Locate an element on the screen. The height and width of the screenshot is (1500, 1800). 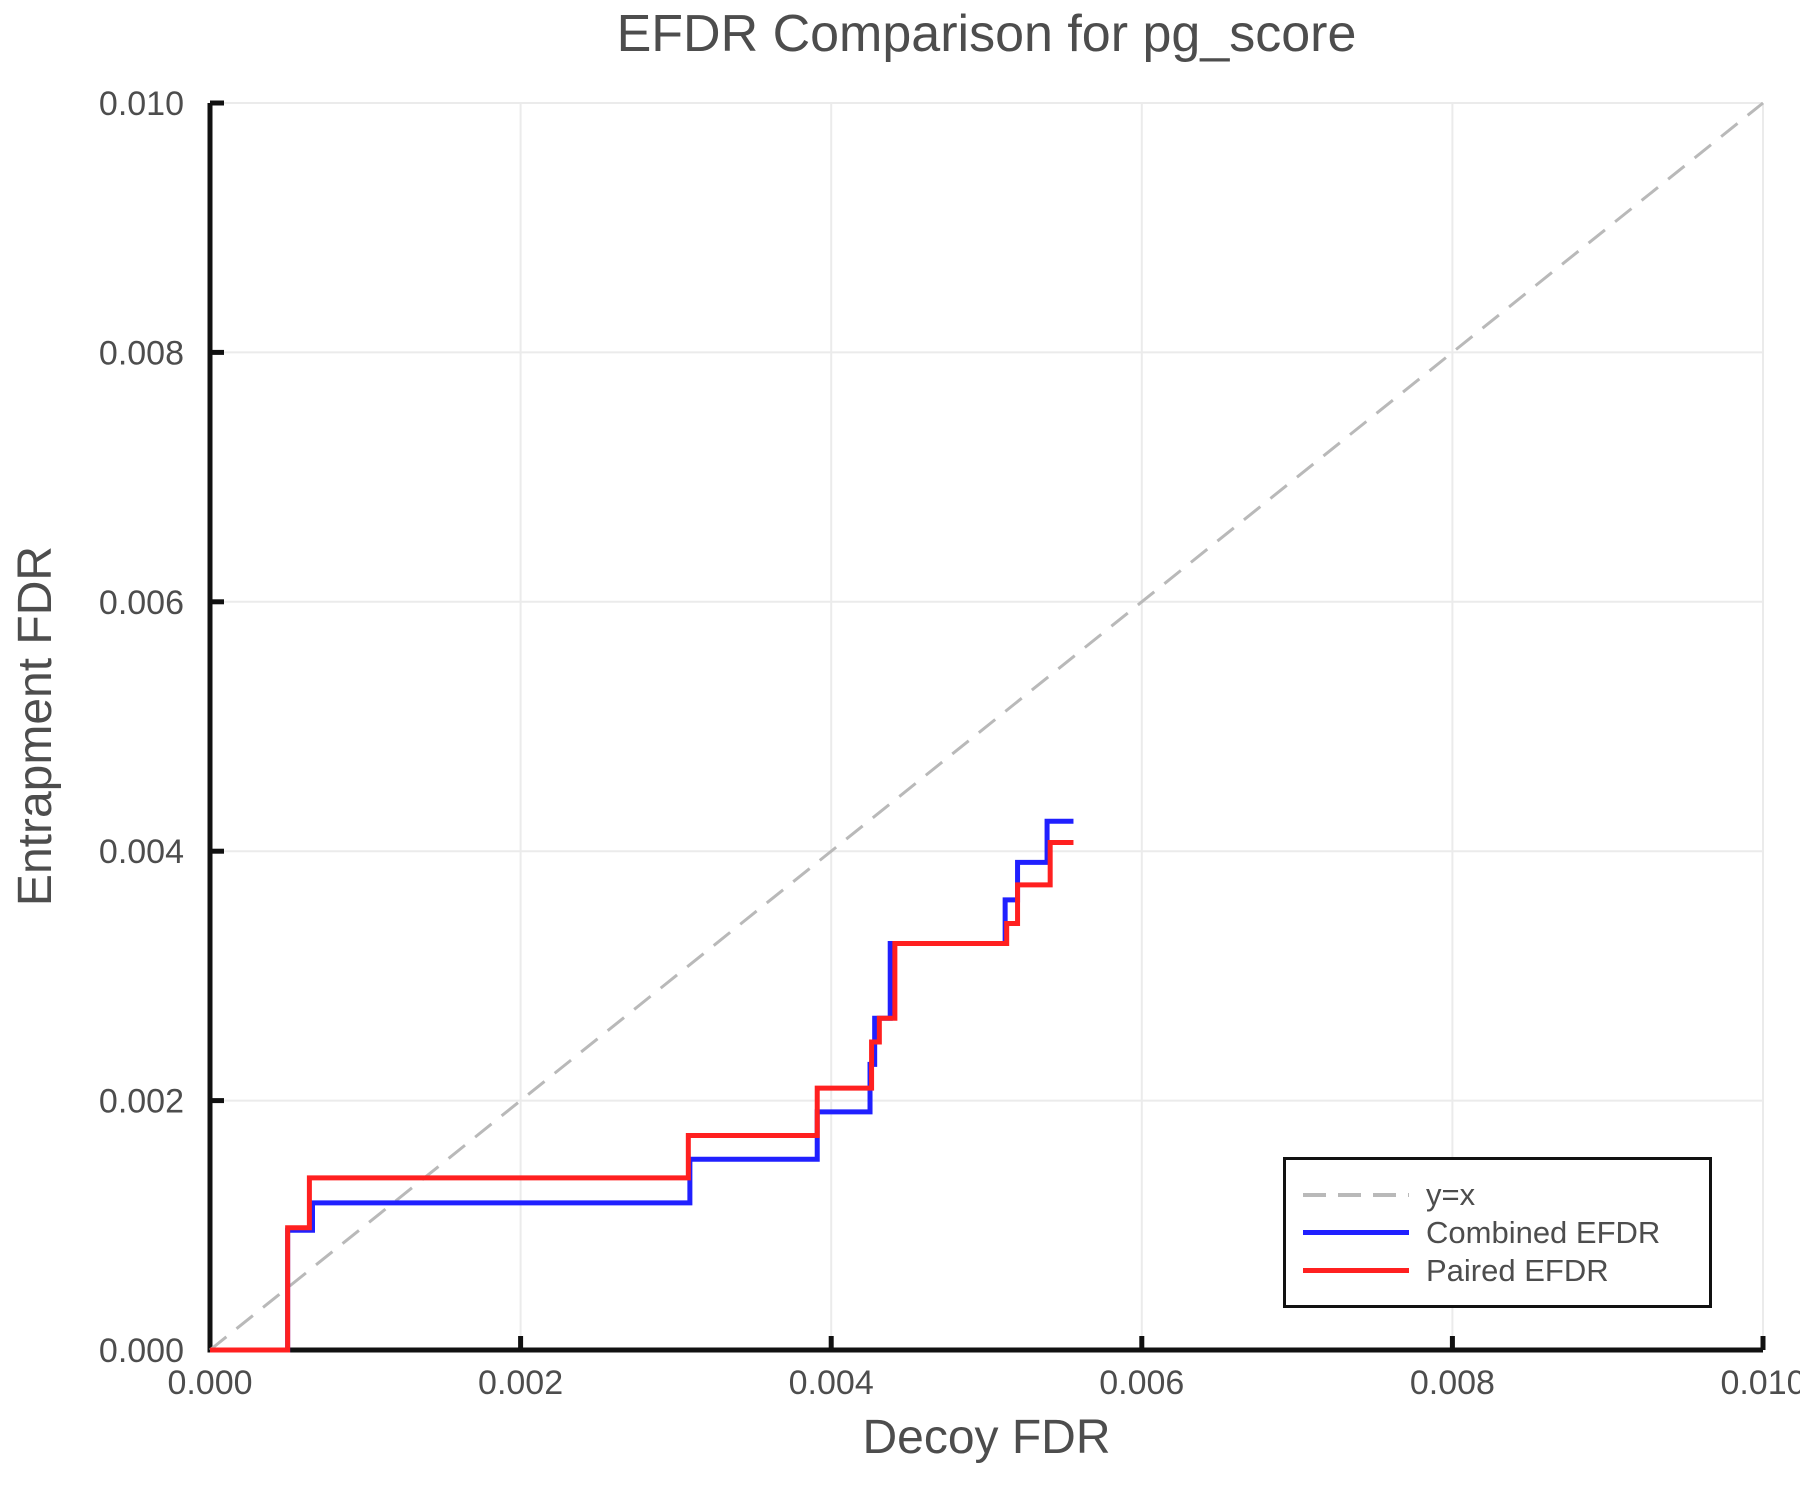
legend: y=x Combined EFDR Paired EFDR is located at coordinates (1497, 1232).